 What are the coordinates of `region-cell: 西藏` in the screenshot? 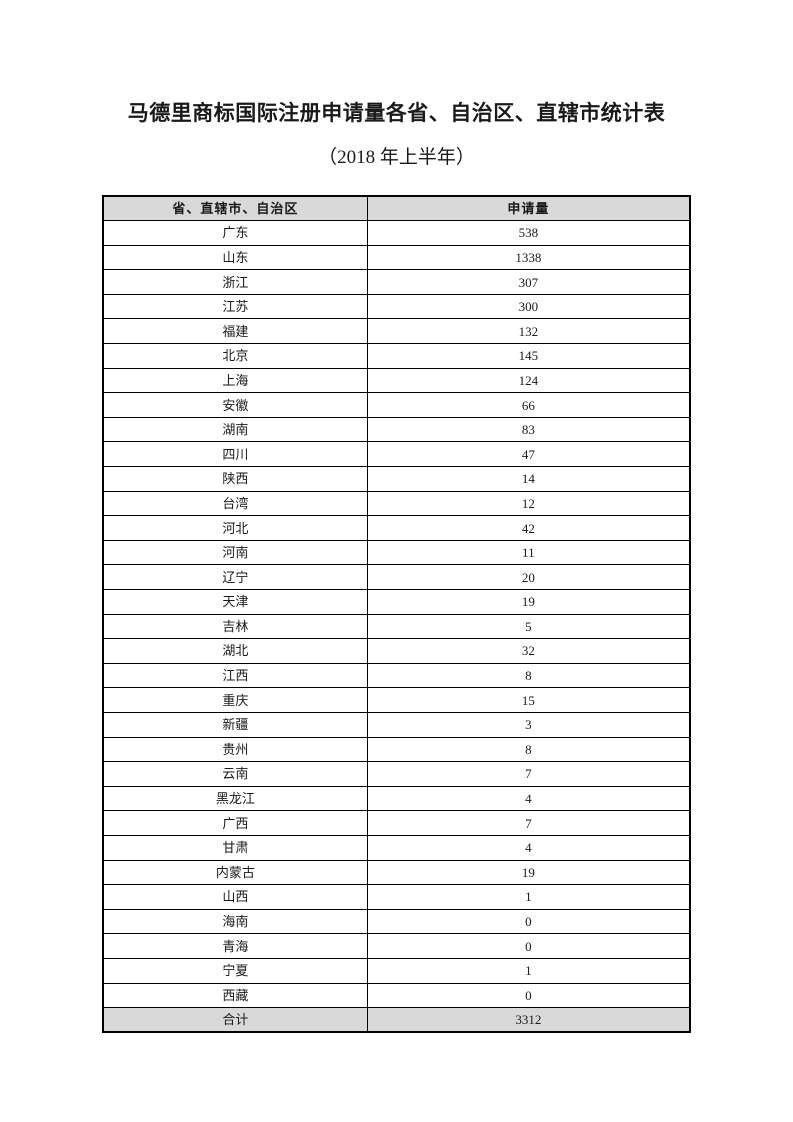 It's located at (235, 995).